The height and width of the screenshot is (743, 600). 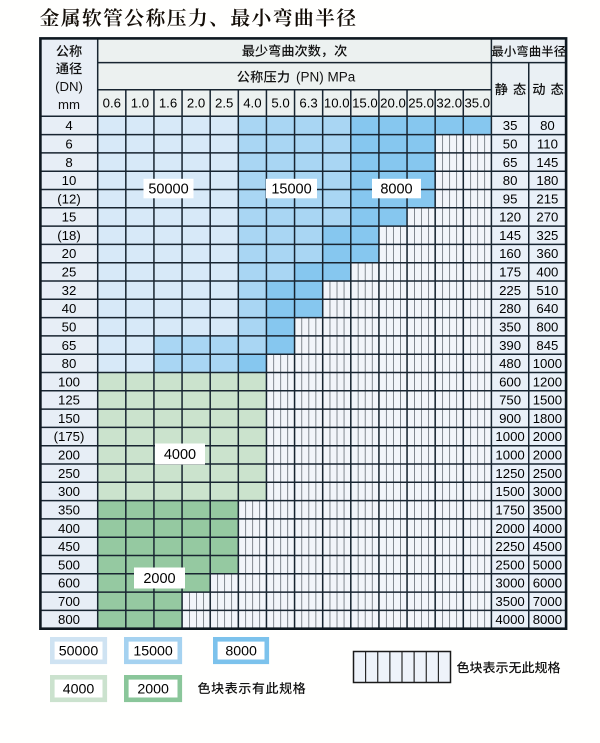 I want to click on svg-text: 1800, so click(x=547, y=418).